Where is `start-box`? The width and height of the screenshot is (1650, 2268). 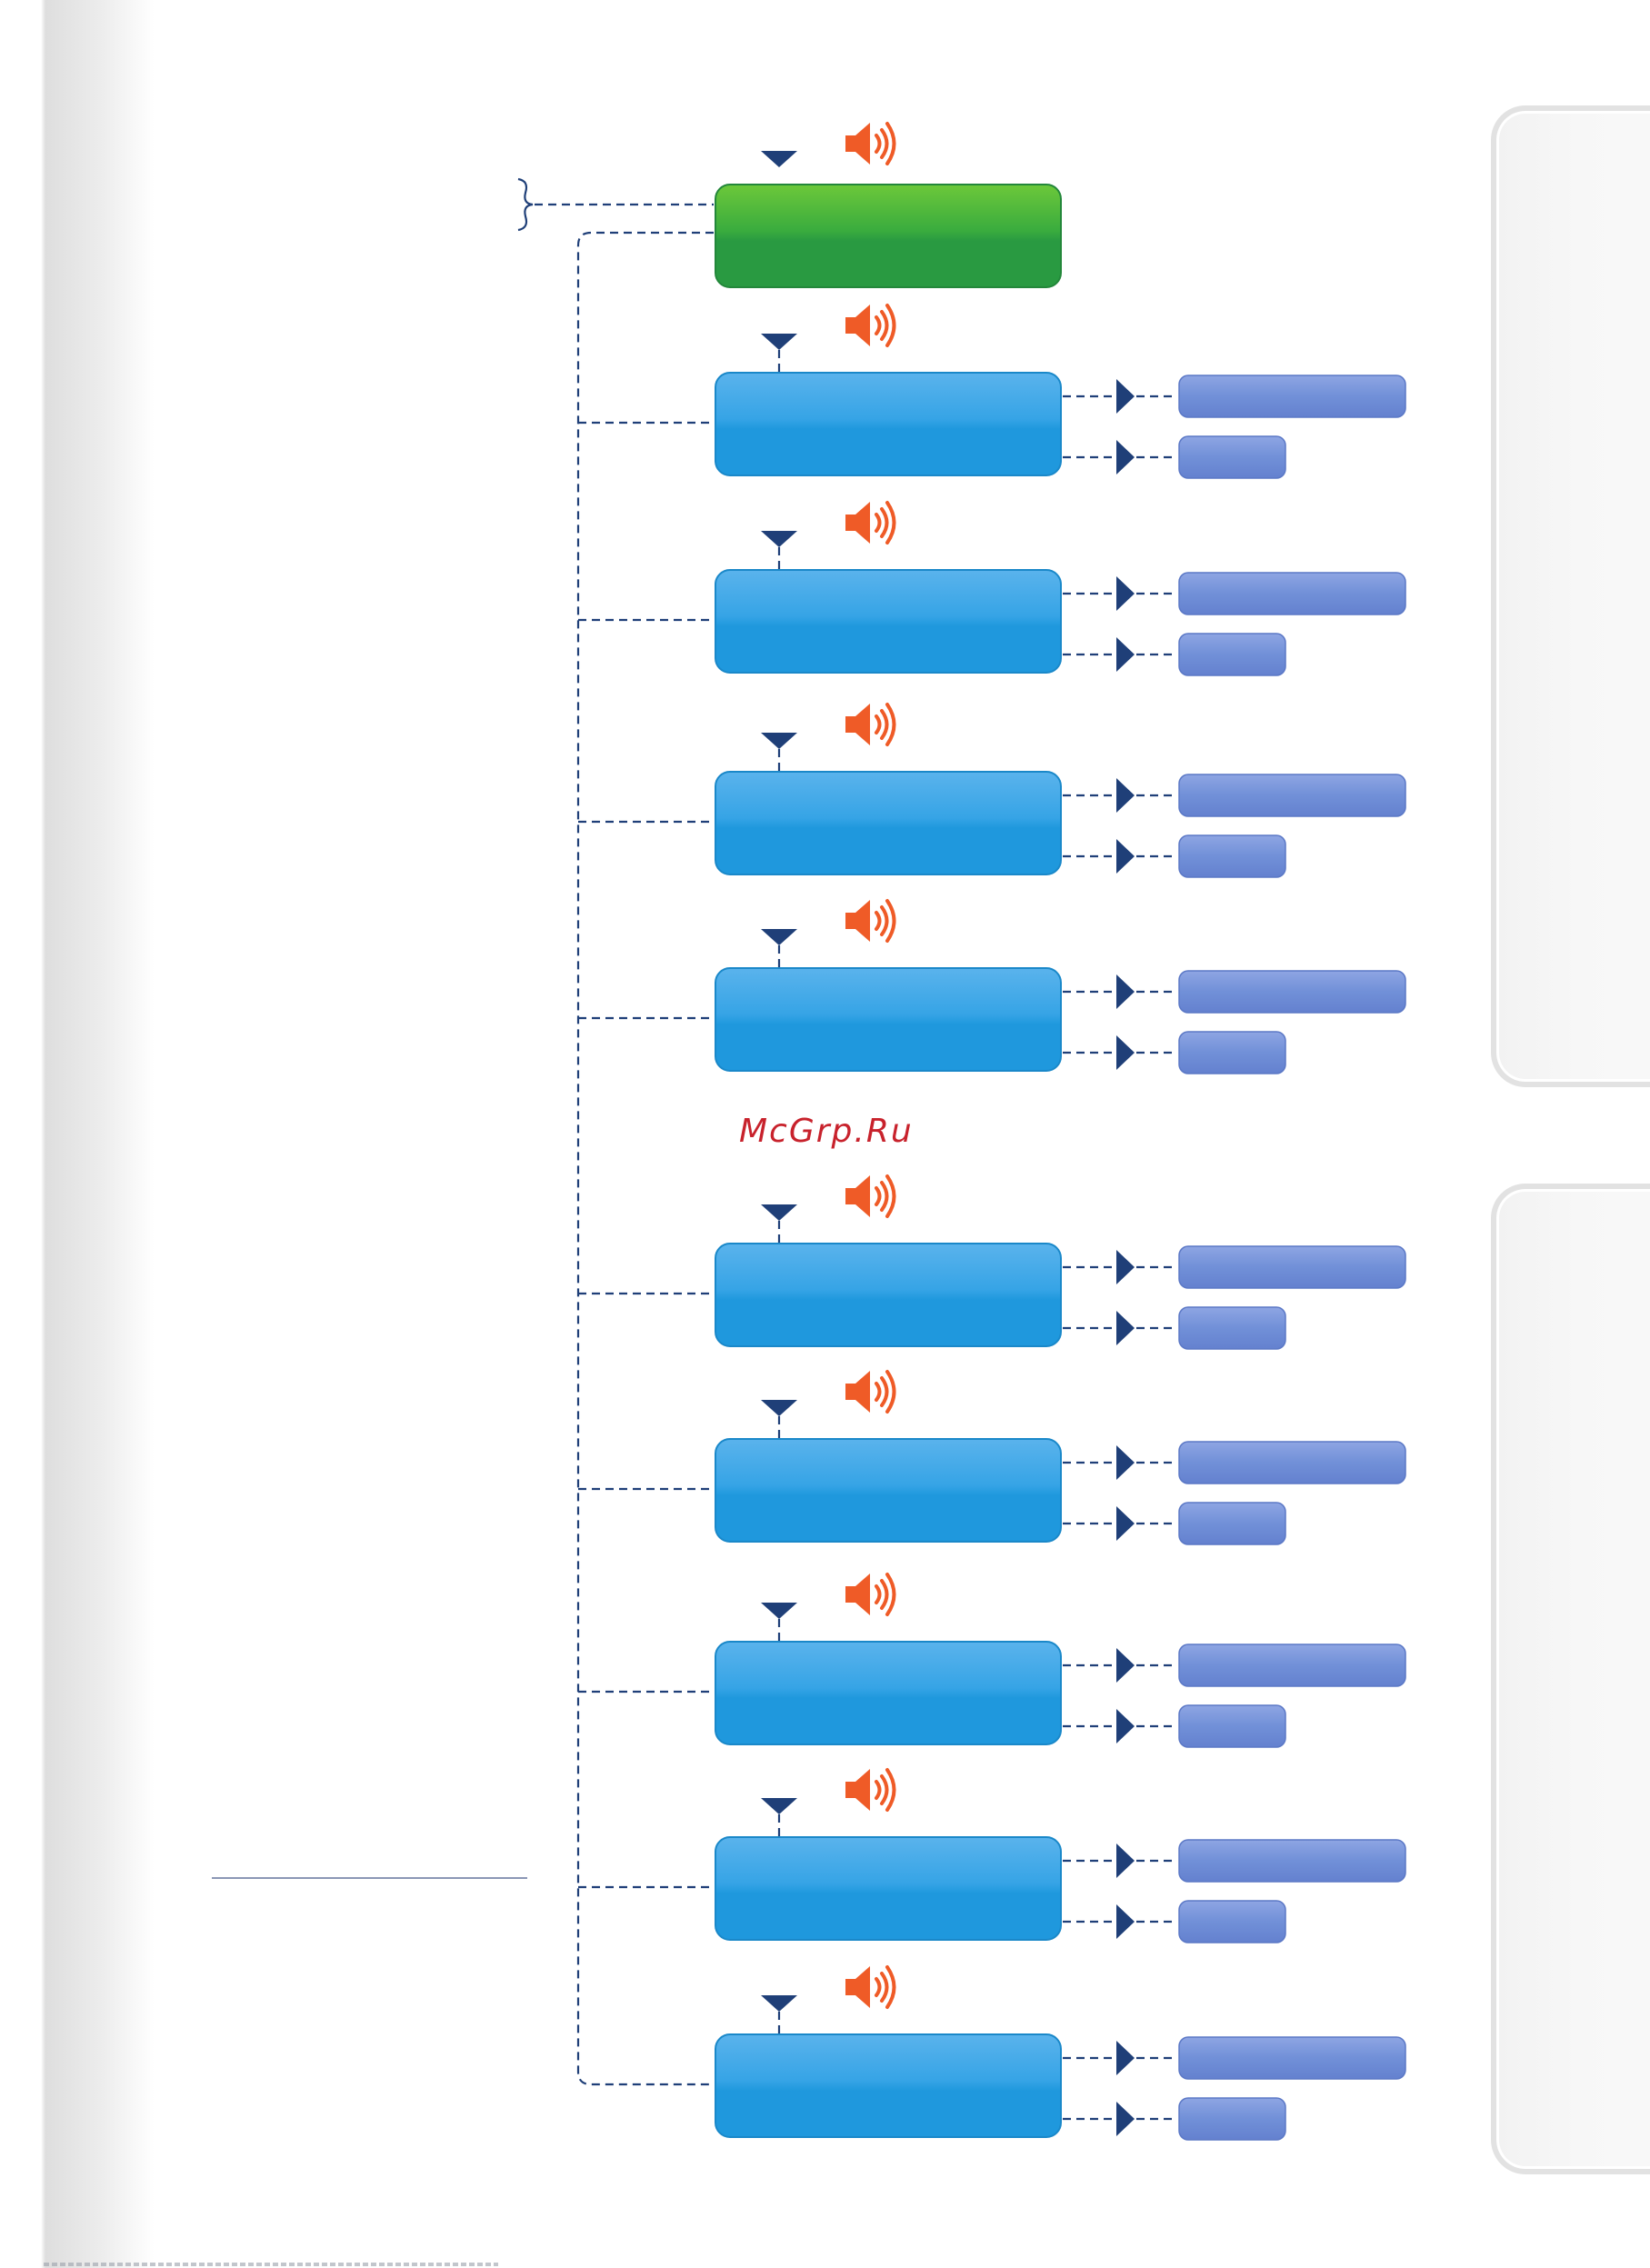 start-box is located at coordinates (888, 236).